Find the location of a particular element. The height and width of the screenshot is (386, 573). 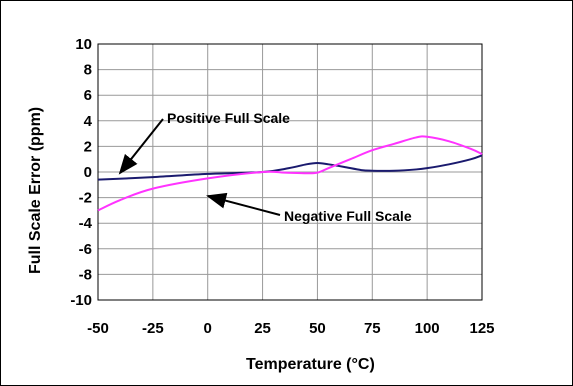

x-tick-label: -25 is located at coordinates (153, 328).